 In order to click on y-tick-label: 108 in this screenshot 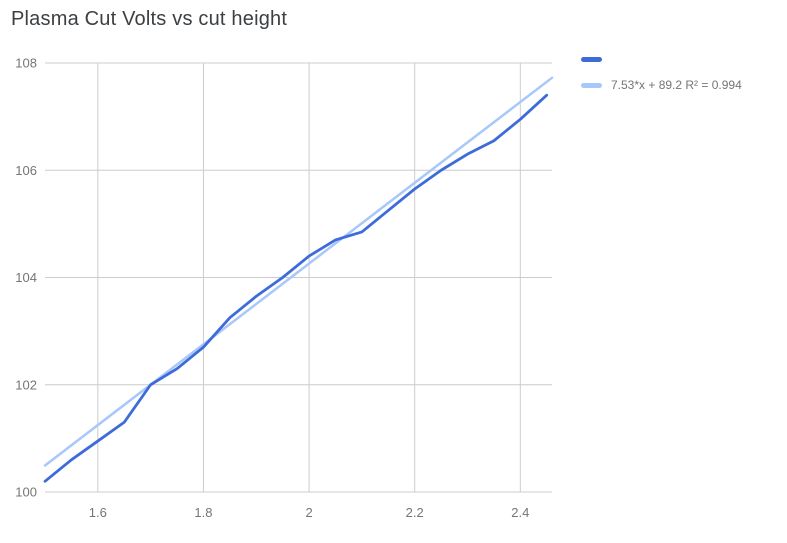, I will do `click(26, 63)`.